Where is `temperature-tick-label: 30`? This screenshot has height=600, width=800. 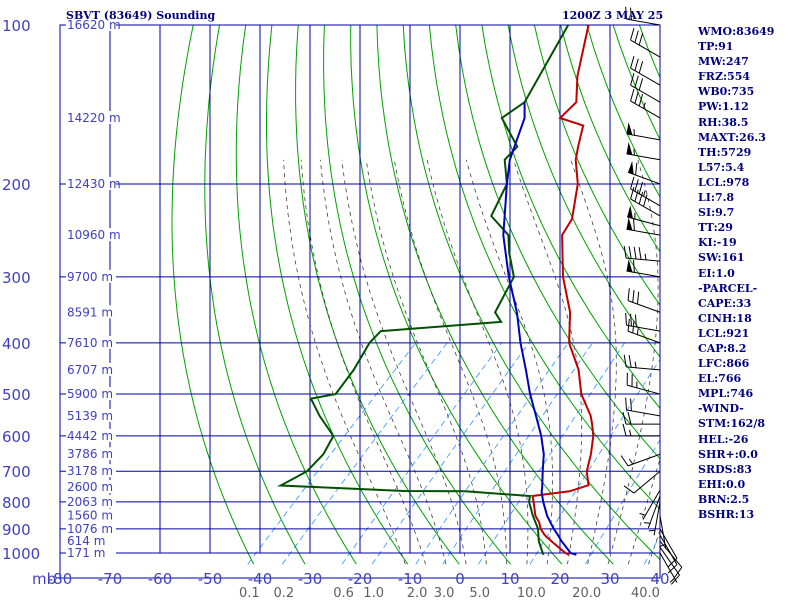
temperature-tick-label: 30 is located at coordinates (609, 579).